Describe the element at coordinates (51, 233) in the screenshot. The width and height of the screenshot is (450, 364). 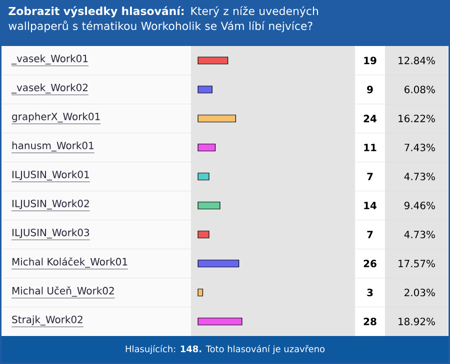
I see `y-tick-label: ILJUSIN_Work03` at that location.